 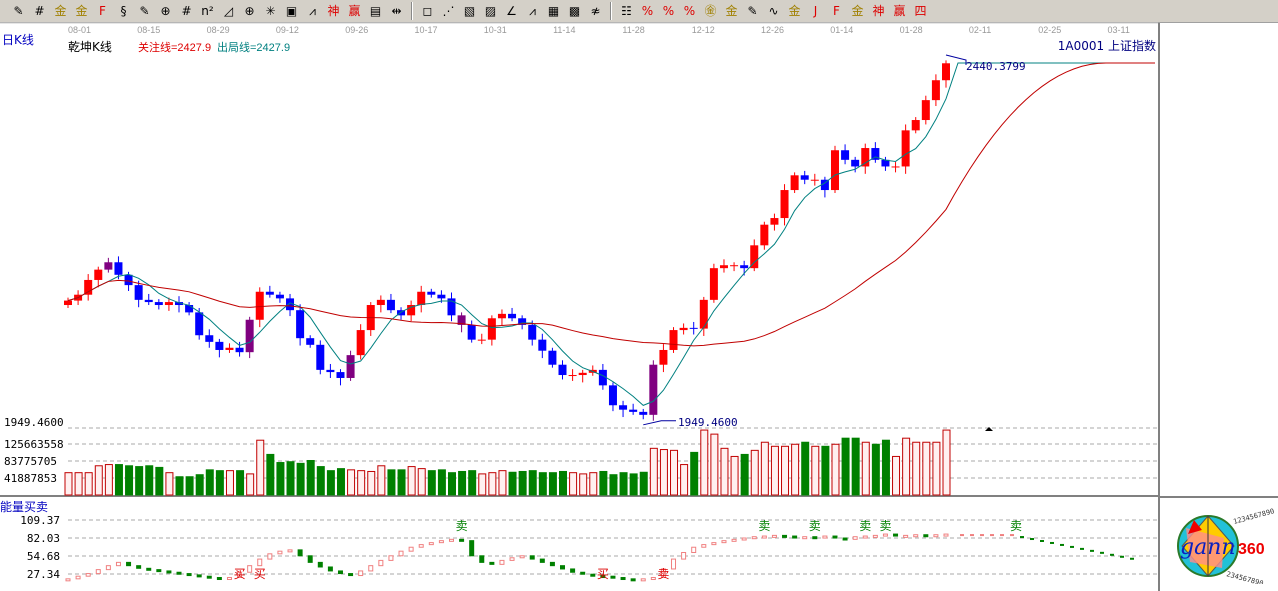 I want to click on triangle-icon: ◿, so click(x=228, y=11).